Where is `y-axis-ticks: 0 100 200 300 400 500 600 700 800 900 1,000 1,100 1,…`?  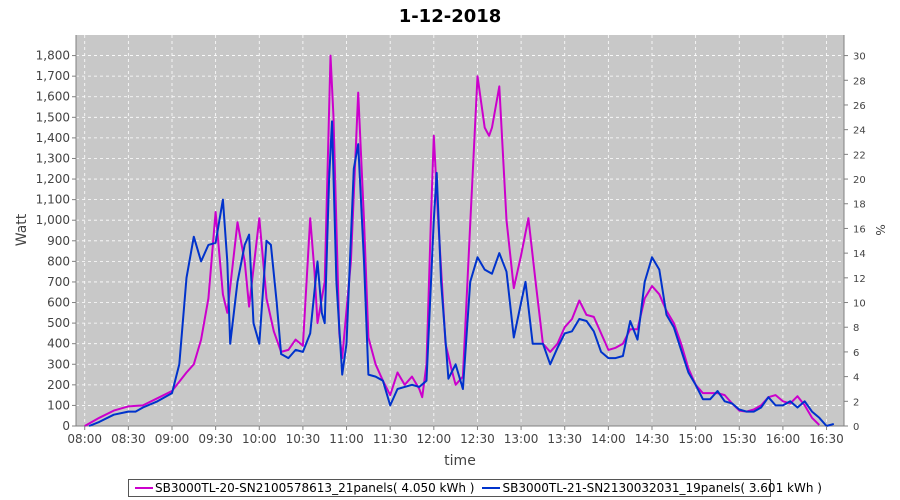 y-axis-ticks: 0 100 200 300 400 500 600 700 800 900 1,000 1,100 1,… is located at coordinates (56, 241).